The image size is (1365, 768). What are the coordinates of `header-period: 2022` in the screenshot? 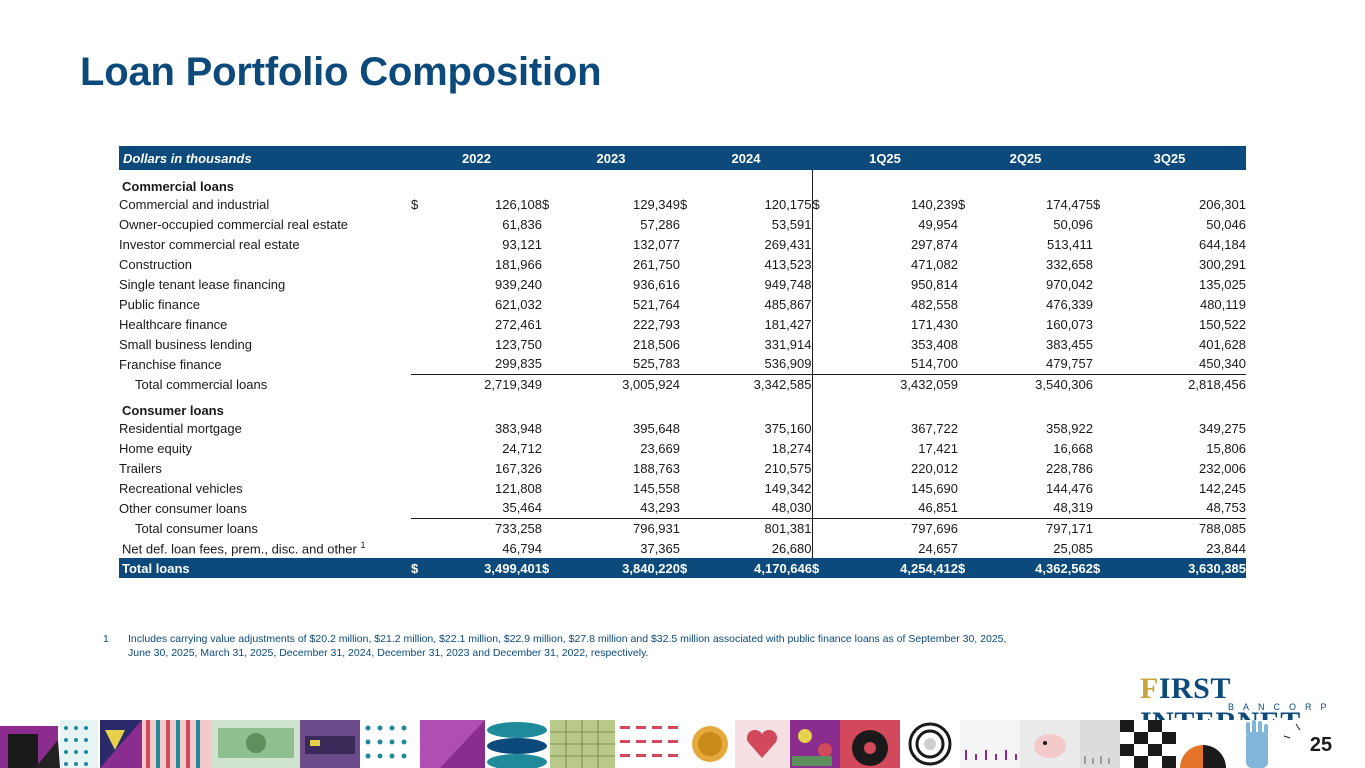 It's located at (476, 158).